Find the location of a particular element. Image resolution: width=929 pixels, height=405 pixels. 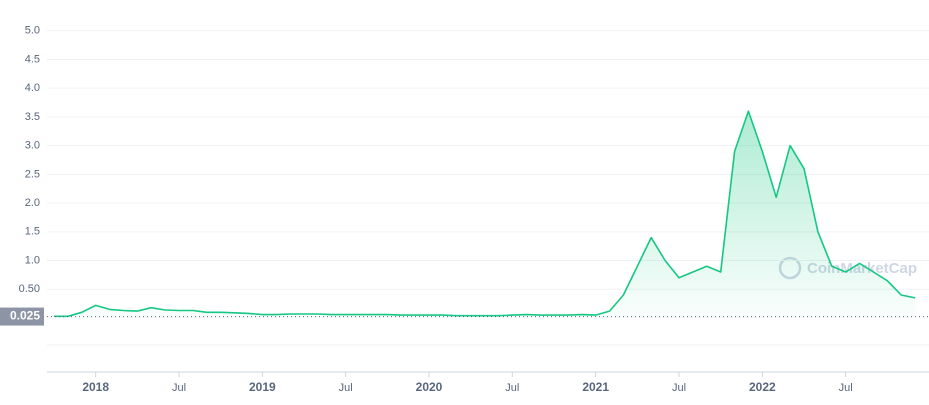

y-tick-label: 3.5 is located at coordinates (32, 117).